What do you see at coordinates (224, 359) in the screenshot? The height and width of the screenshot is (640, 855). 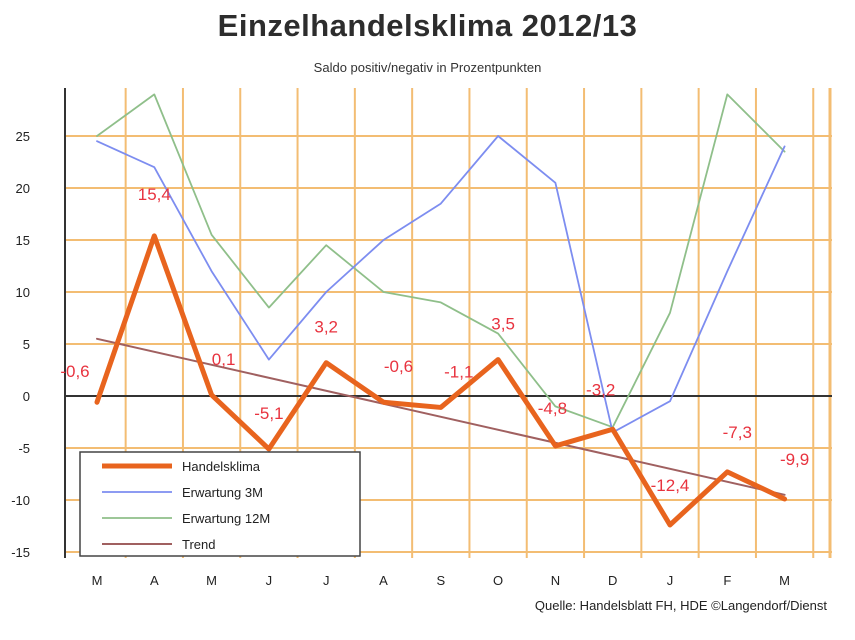 I see `data-label: 0,1` at bounding box center [224, 359].